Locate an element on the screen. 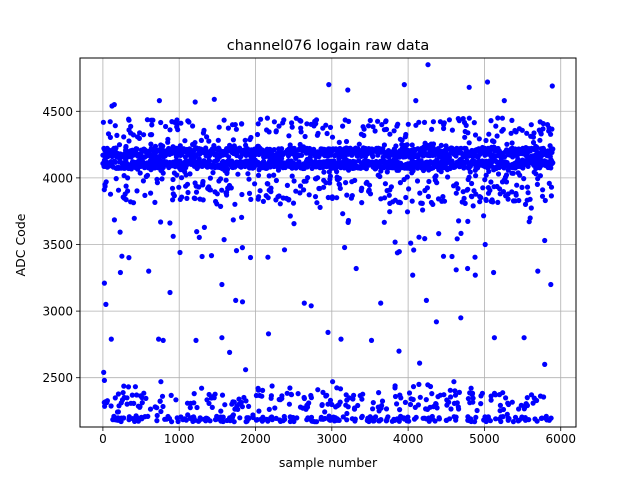  x-tick-label: 4000 is located at coordinates (408, 439).